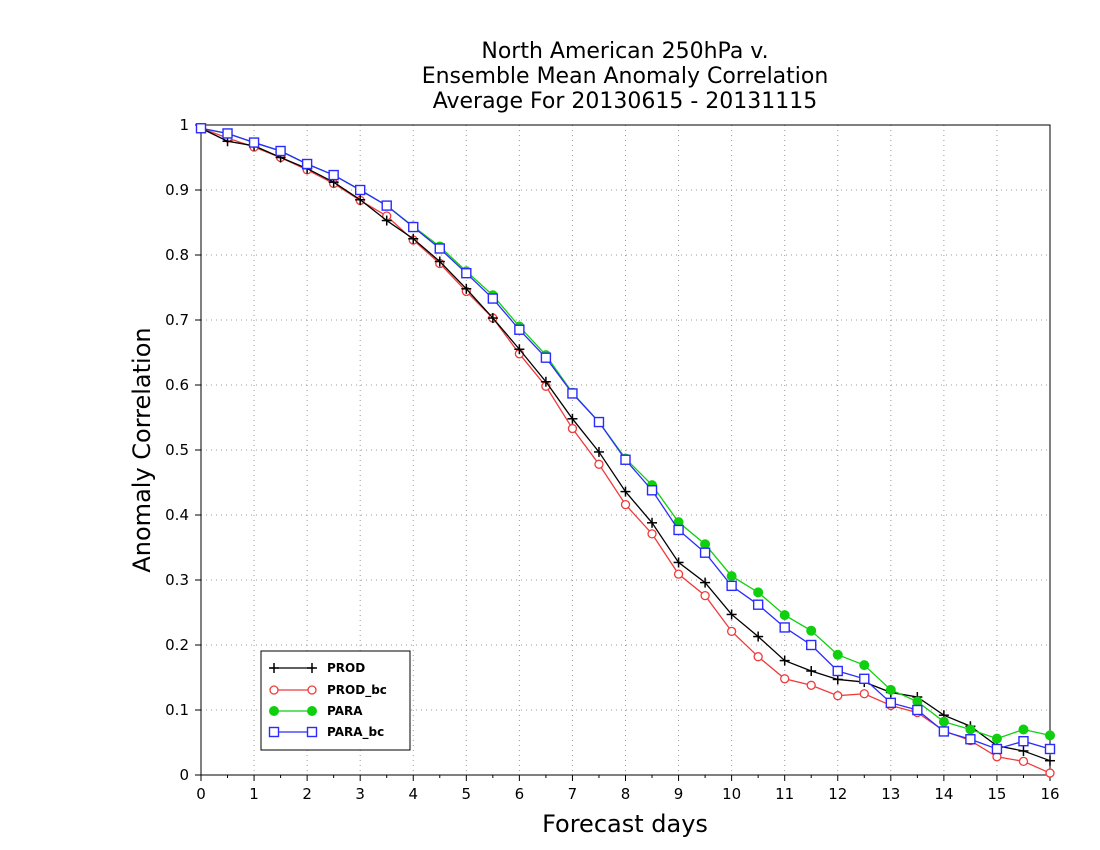 The image size is (1100, 850). I want to click on legend-item-prod-bc: PROD_bc, so click(328, 690).